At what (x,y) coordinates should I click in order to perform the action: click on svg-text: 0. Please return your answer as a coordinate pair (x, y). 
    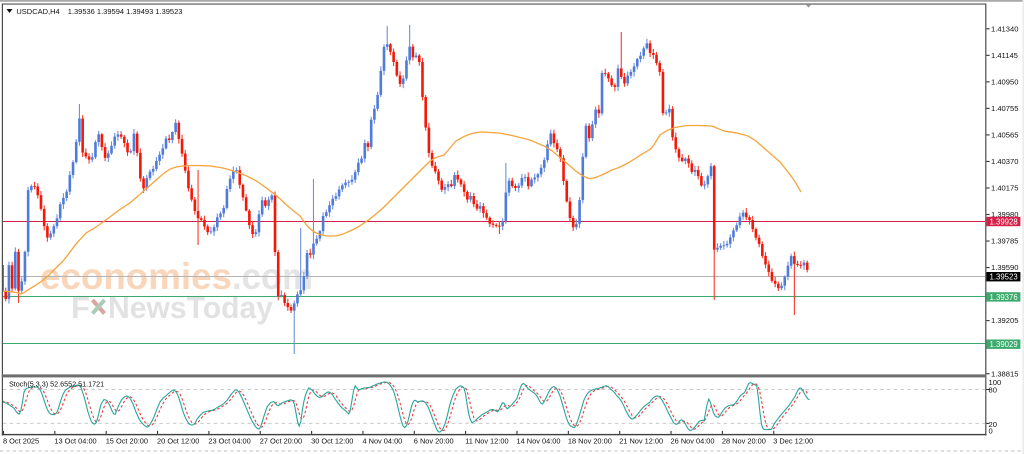
    Looking at the image, I should click on (991, 430).